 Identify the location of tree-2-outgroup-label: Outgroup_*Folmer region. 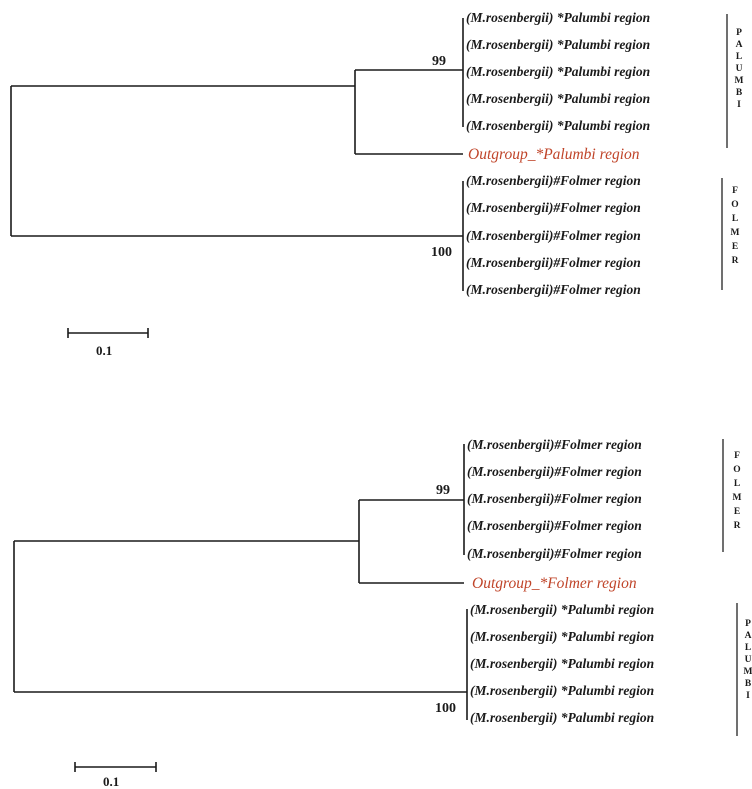
(554, 583).